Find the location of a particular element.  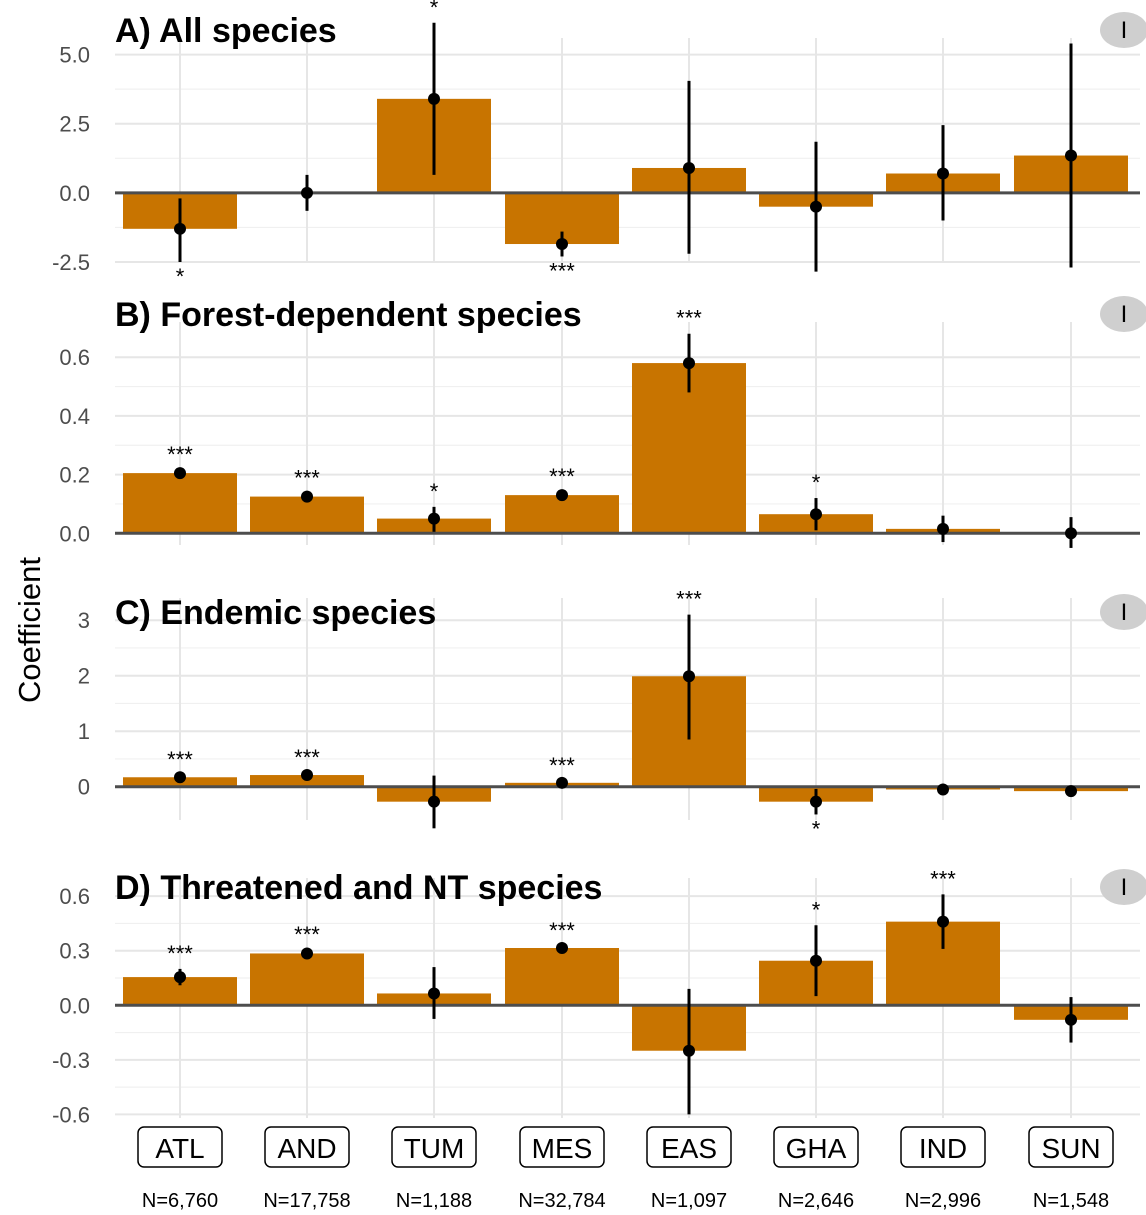

sample-size-label: N=1,188 is located at coordinates (434, 1201).